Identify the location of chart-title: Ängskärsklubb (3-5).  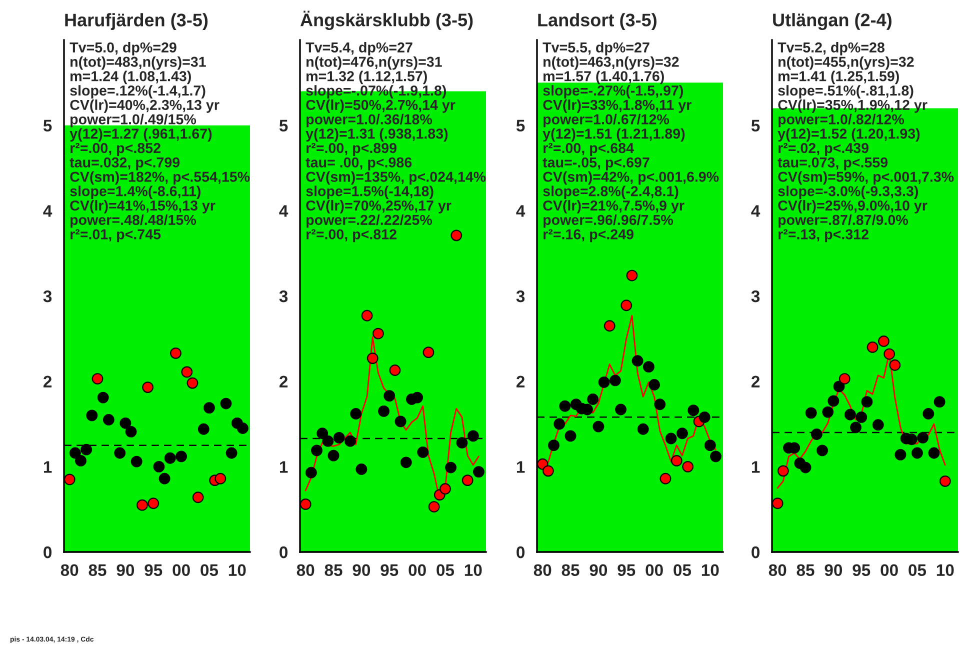
(386, 20).